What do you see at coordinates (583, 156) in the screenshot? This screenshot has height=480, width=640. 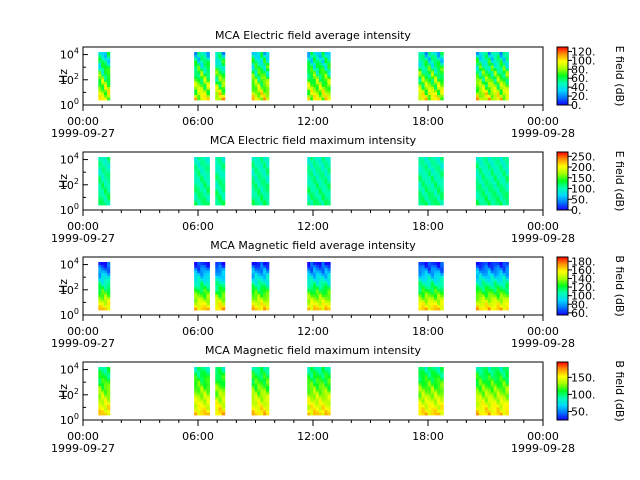 I see `colorbar-tick-label: 250.` at bounding box center [583, 156].